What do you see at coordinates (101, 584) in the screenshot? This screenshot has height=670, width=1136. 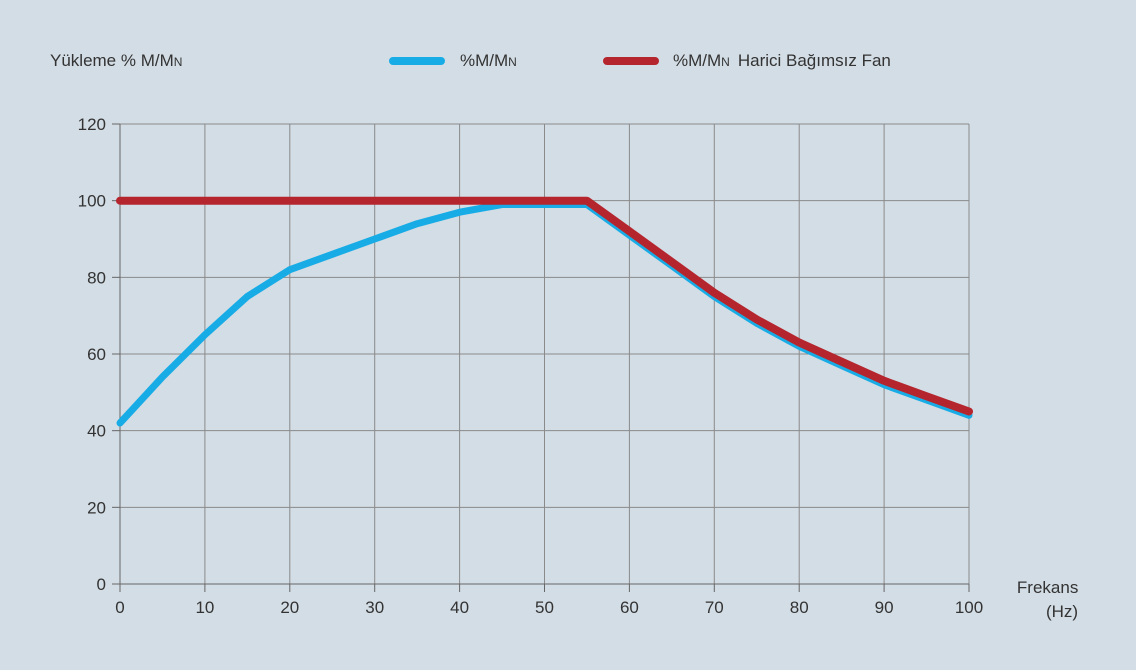 I see `y-tick-label-0: 0` at bounding box center [101, 584].